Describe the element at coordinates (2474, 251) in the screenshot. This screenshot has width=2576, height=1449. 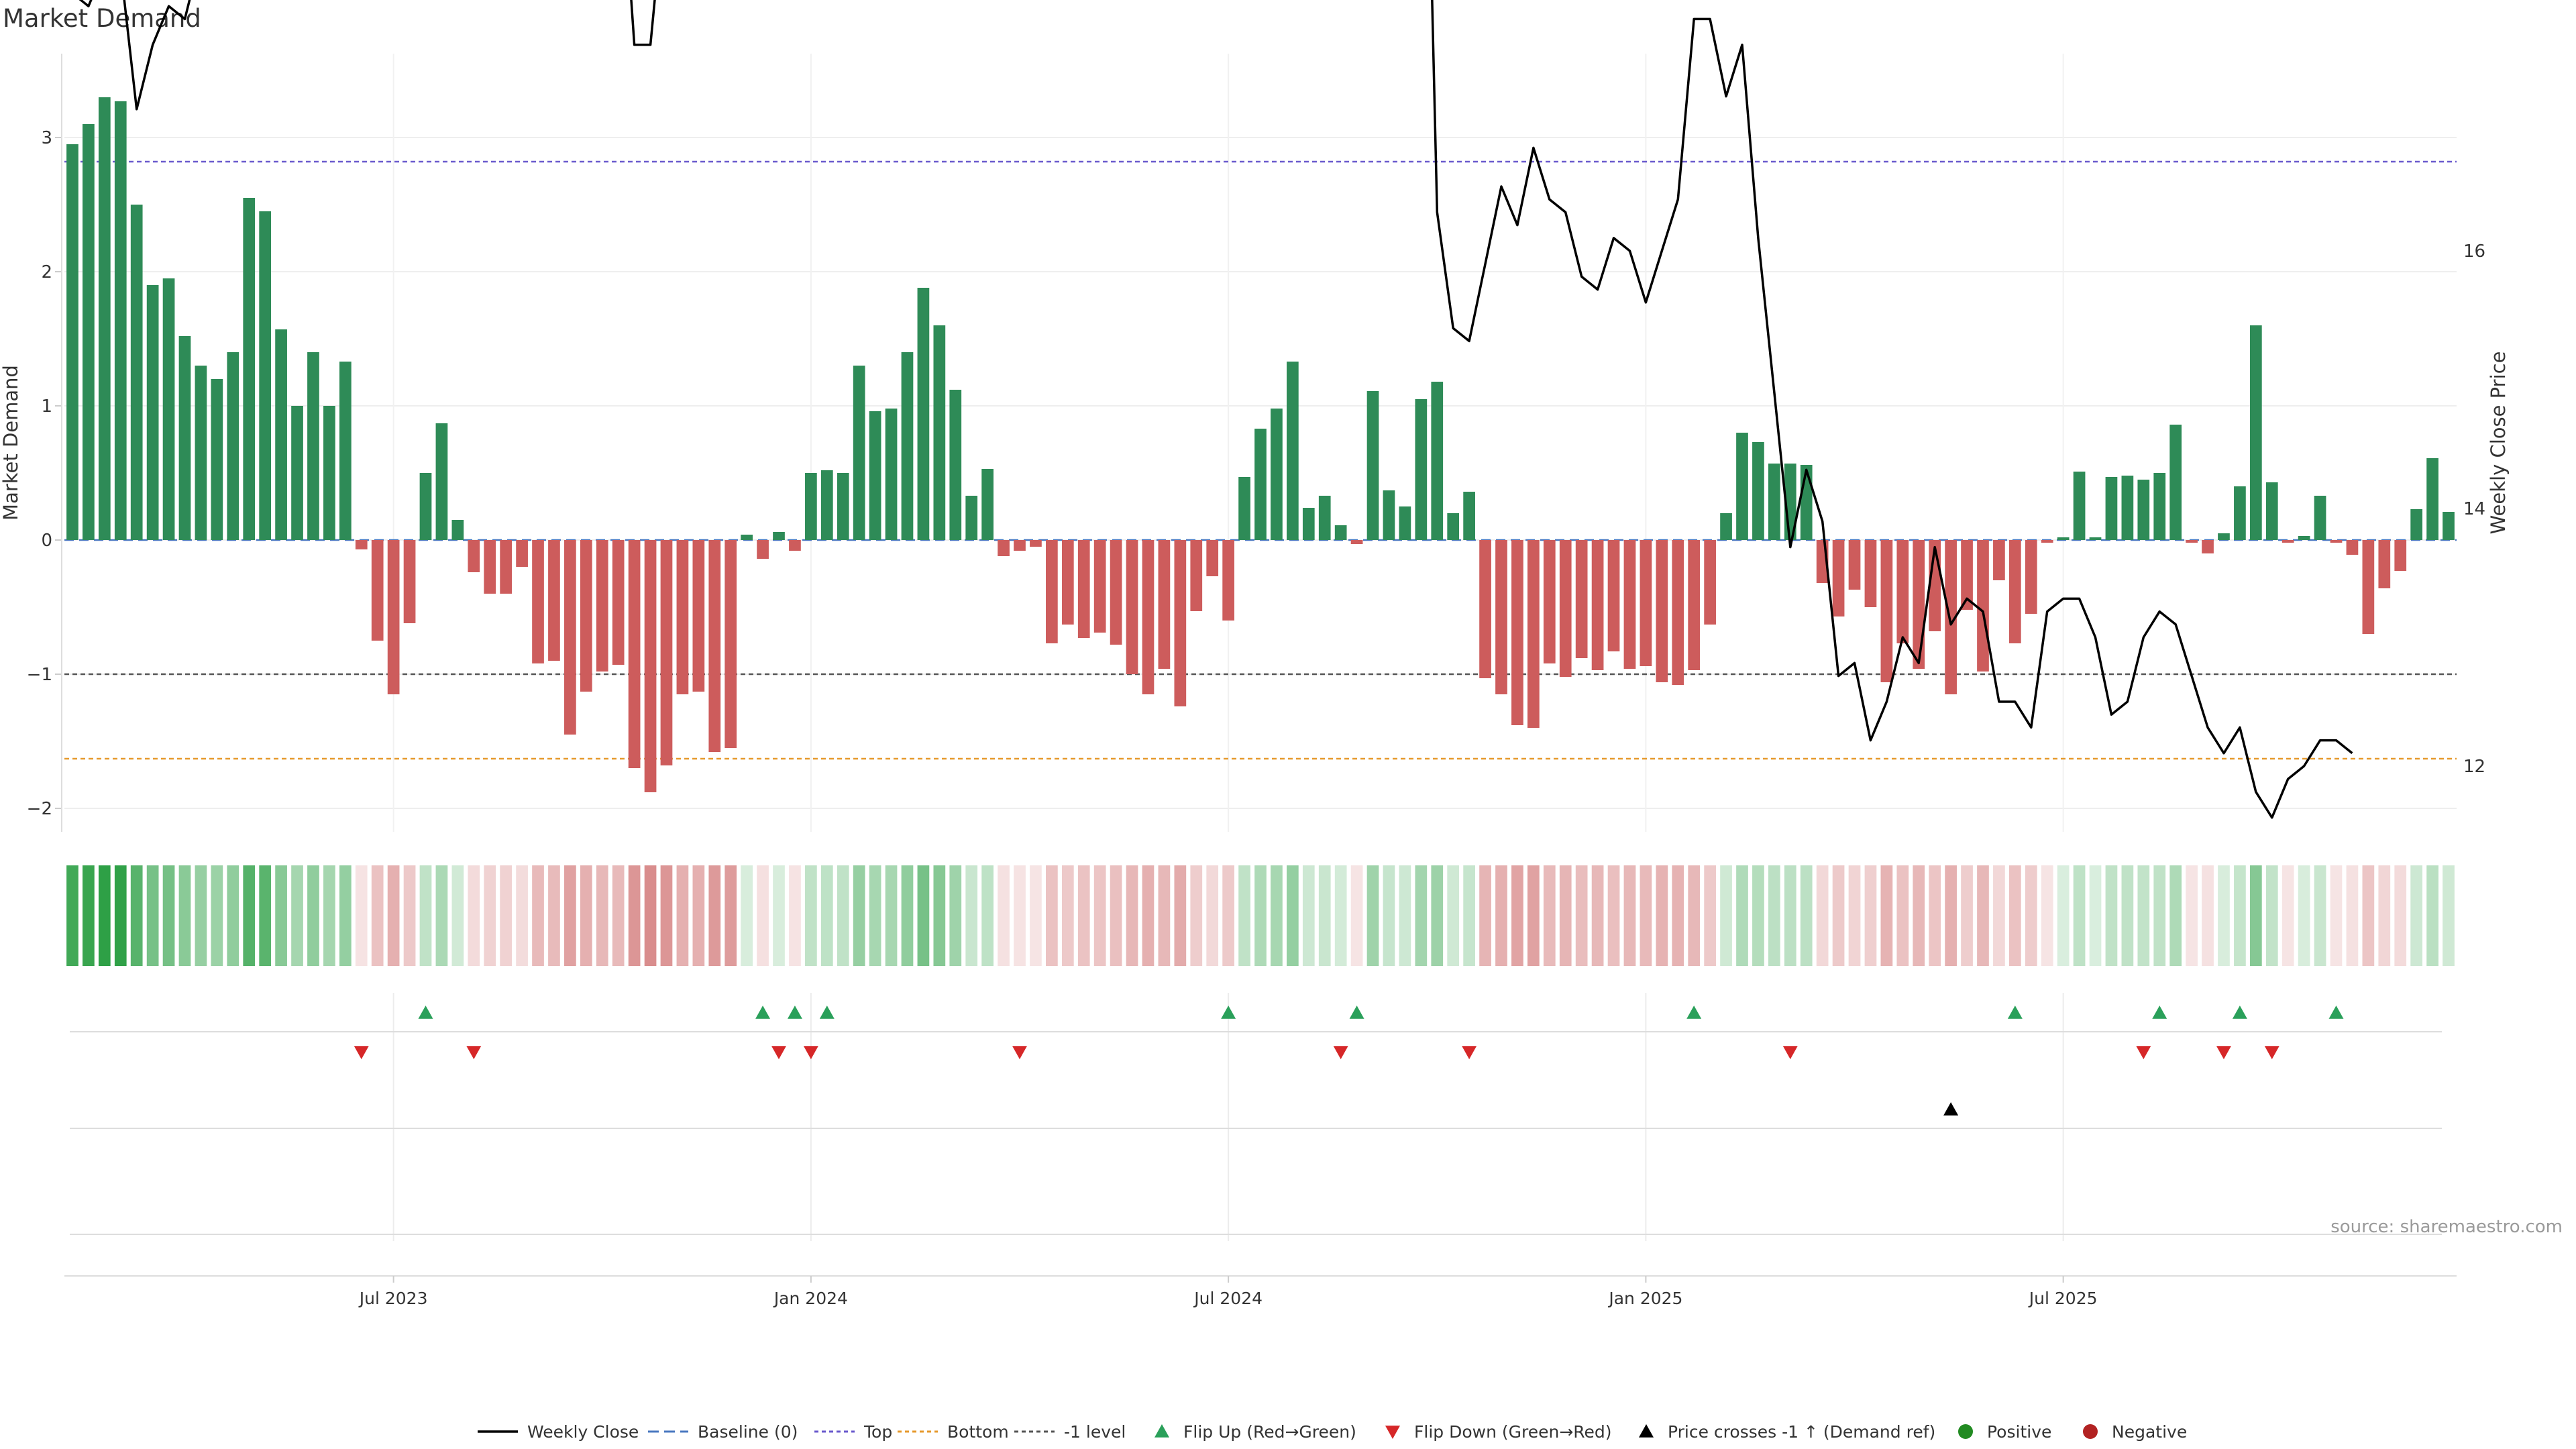
I see `y2-tick-label: 16` at that location.